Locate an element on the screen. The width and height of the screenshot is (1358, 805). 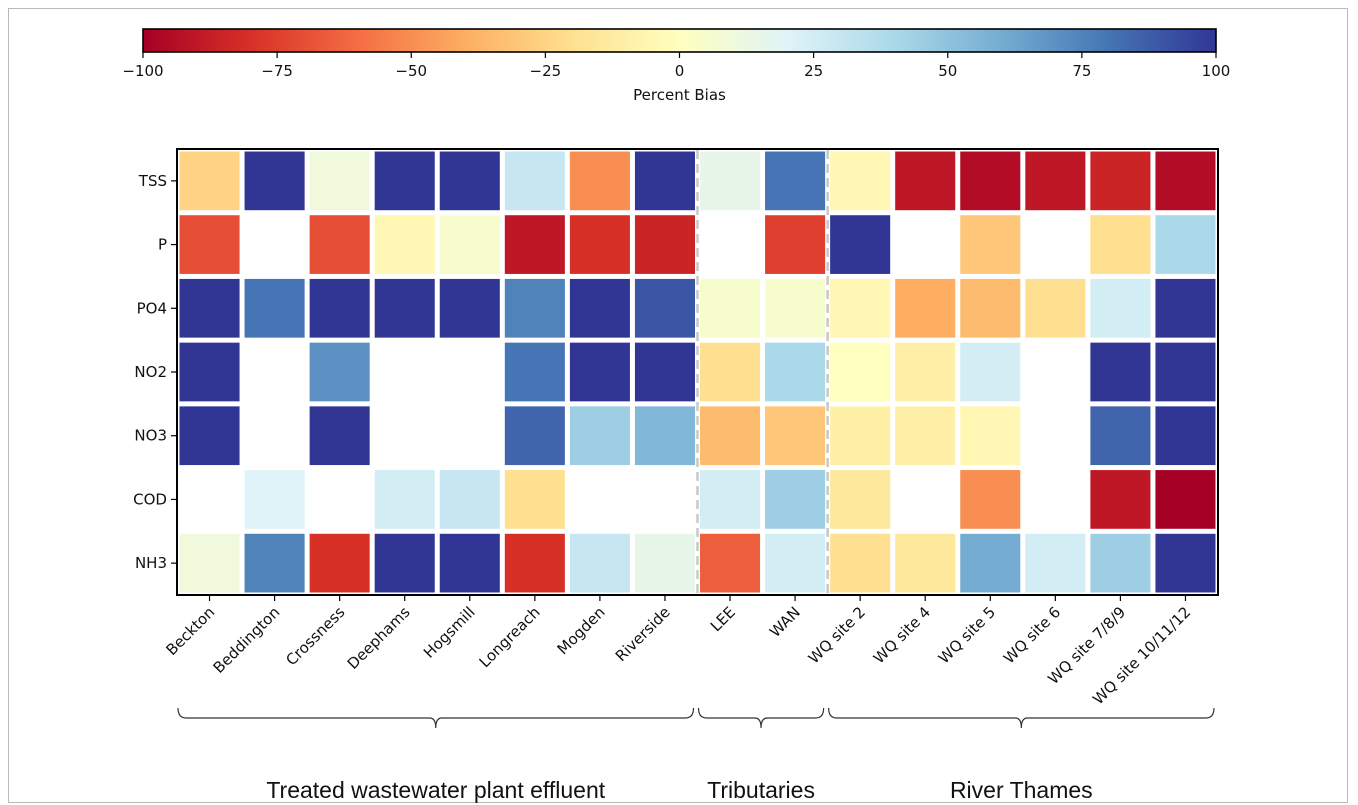
x-tick-label: WQ site 4 is located at coordinates (902, 635).